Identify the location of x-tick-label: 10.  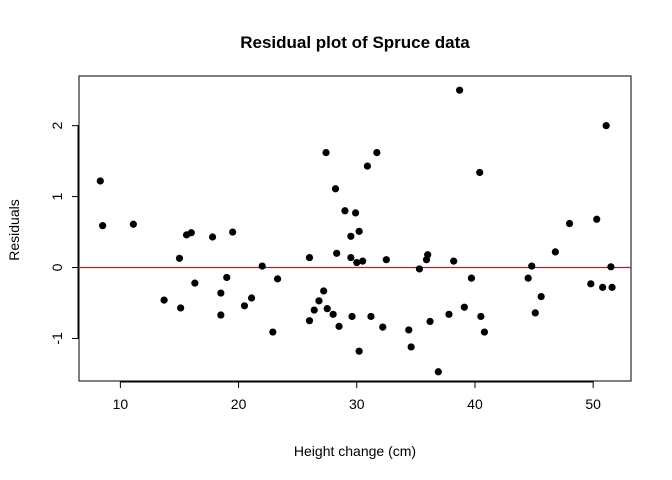
(121, 404).